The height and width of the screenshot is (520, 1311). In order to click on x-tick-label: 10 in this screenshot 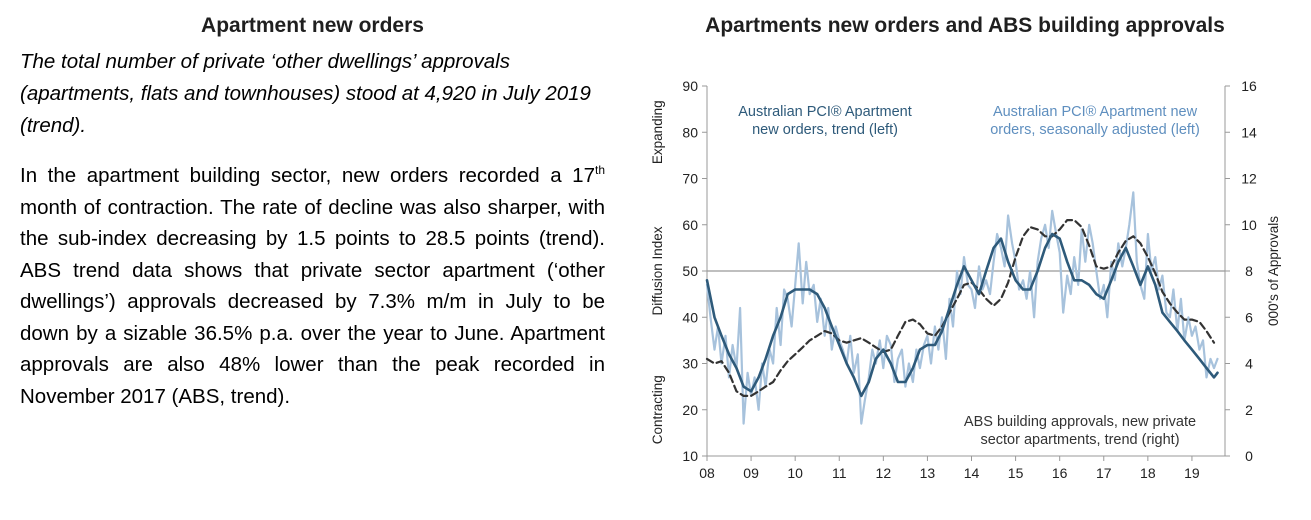, I will do `click(795, 473)`.